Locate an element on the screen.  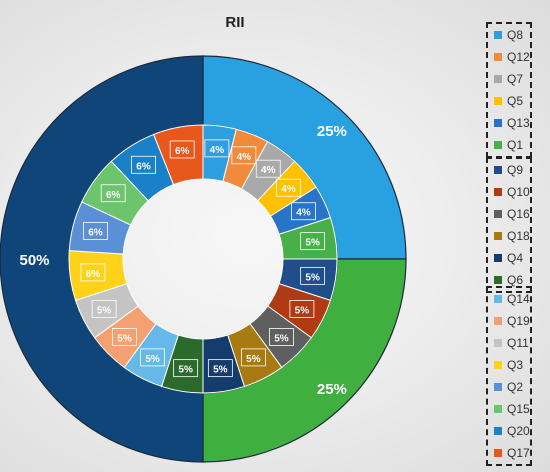
inner-label-bg-q2 is located at coordinates (95, 230).